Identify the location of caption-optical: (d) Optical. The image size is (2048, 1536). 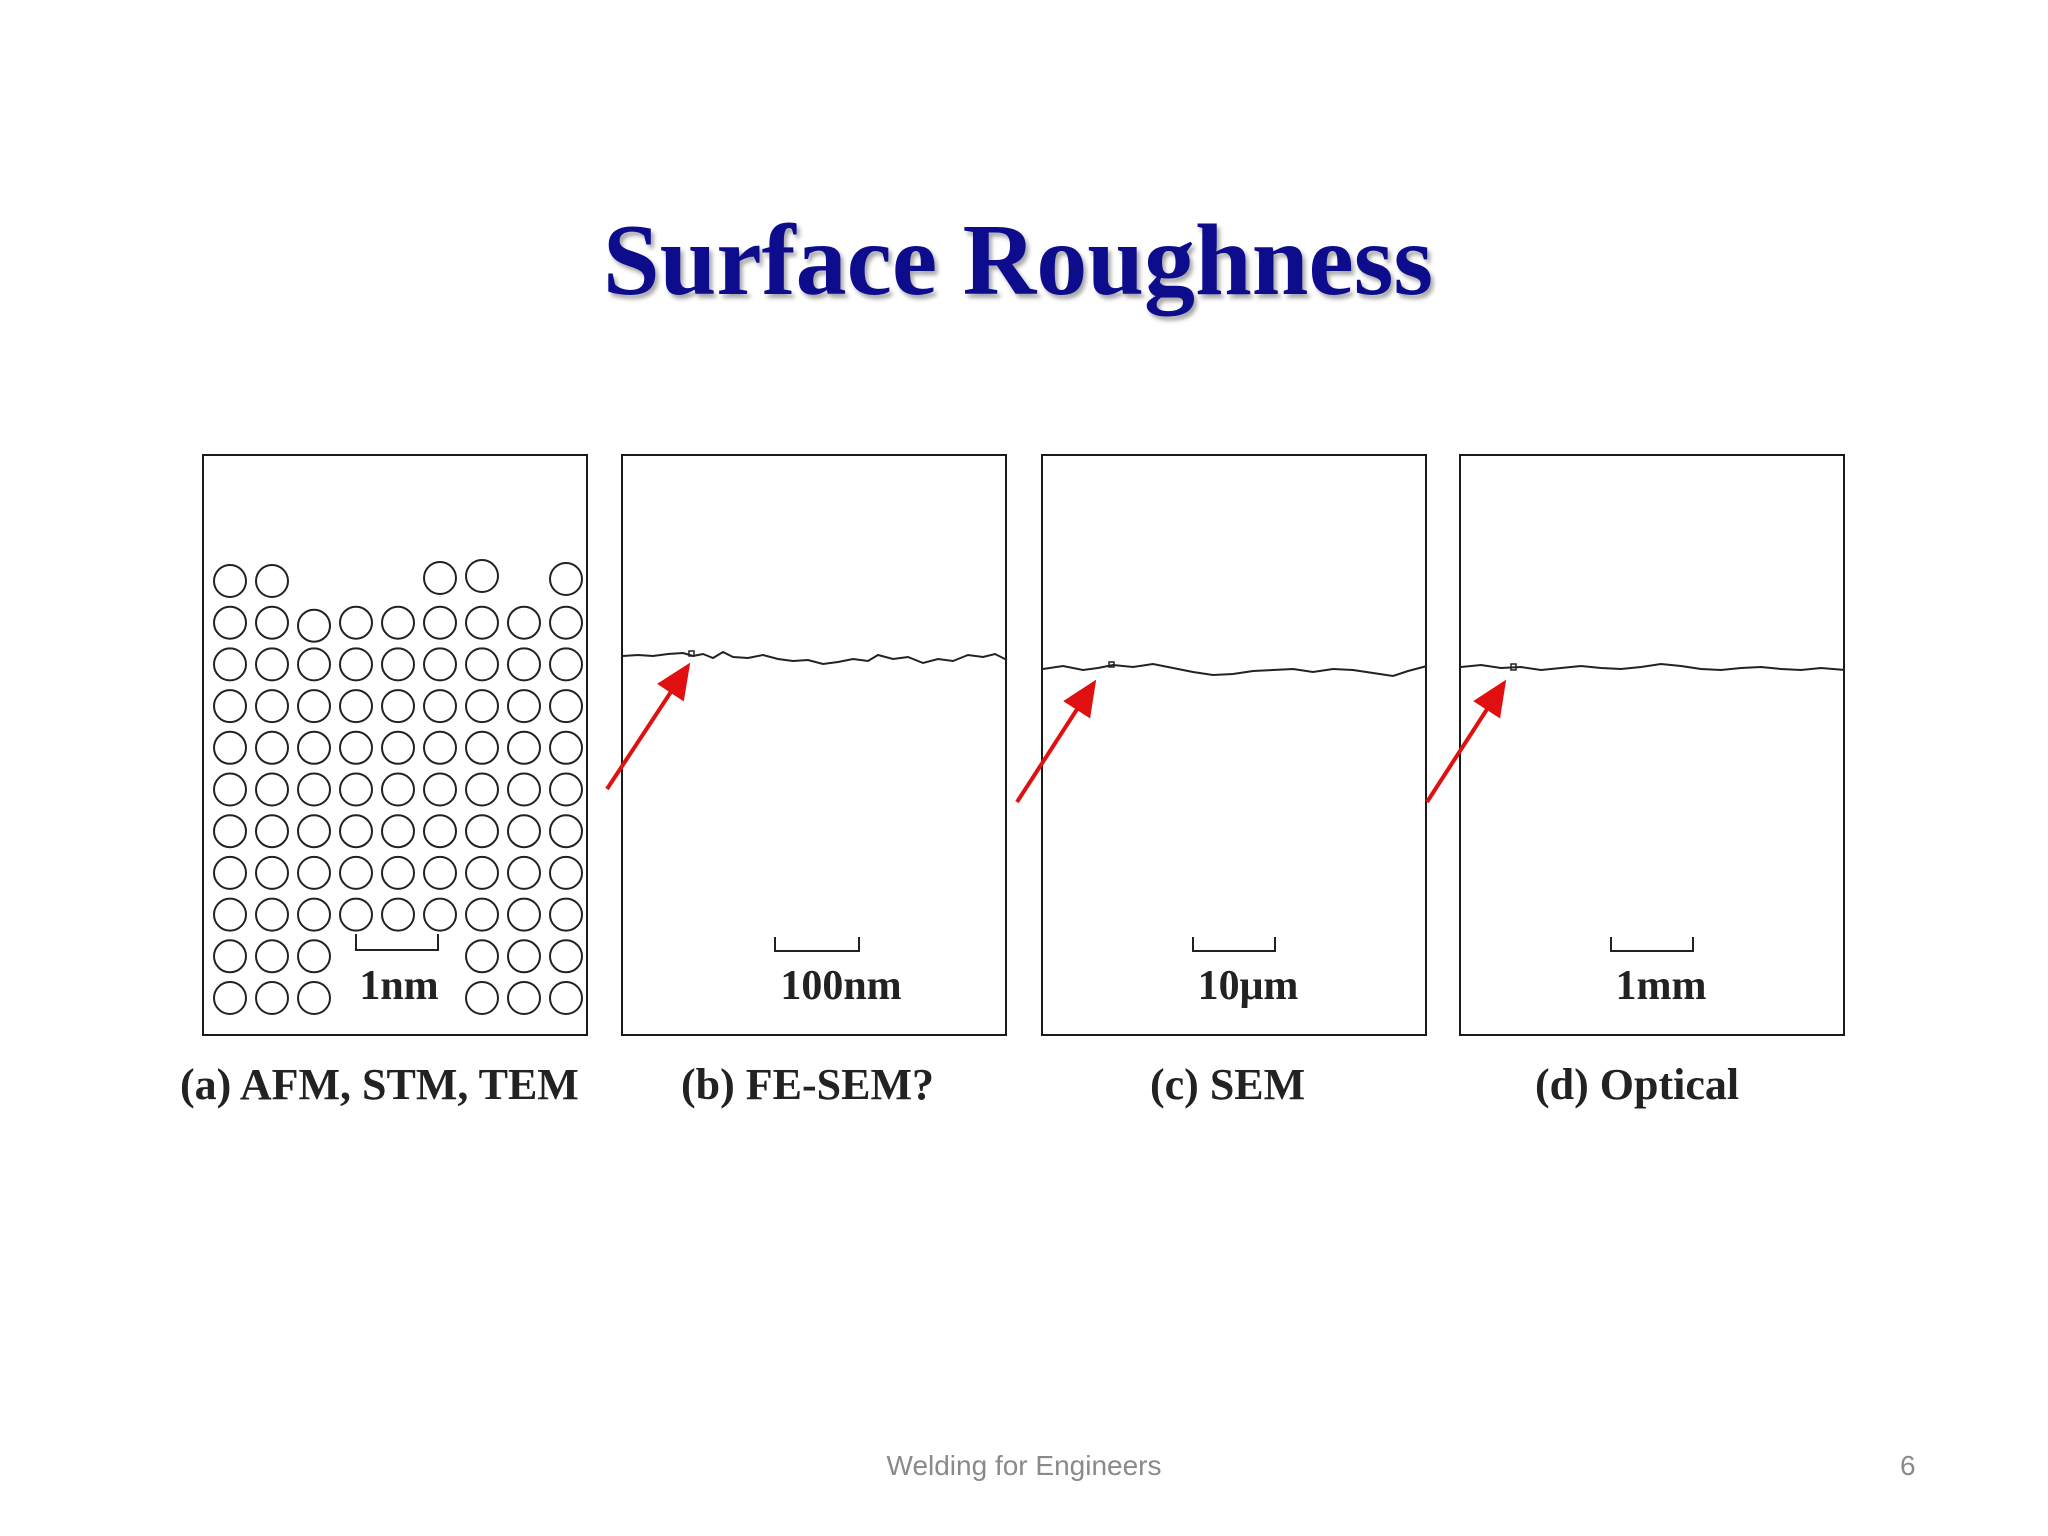
(1637, 1084).